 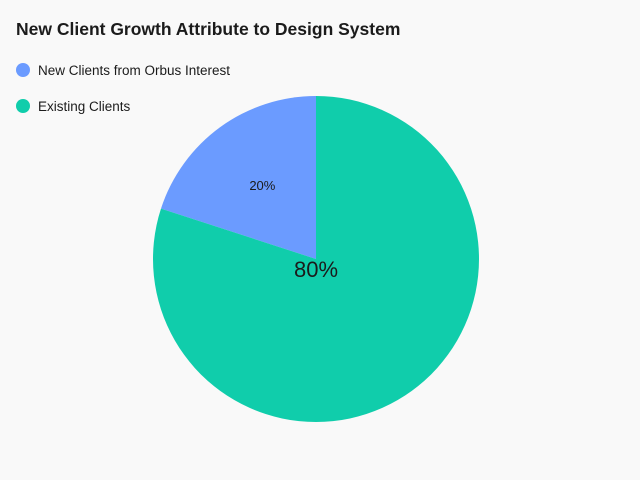 What do you see at coordinates (238, 177) in the screenshot?
I see `pie-slice-orbus` at bounding box center [238, 177].